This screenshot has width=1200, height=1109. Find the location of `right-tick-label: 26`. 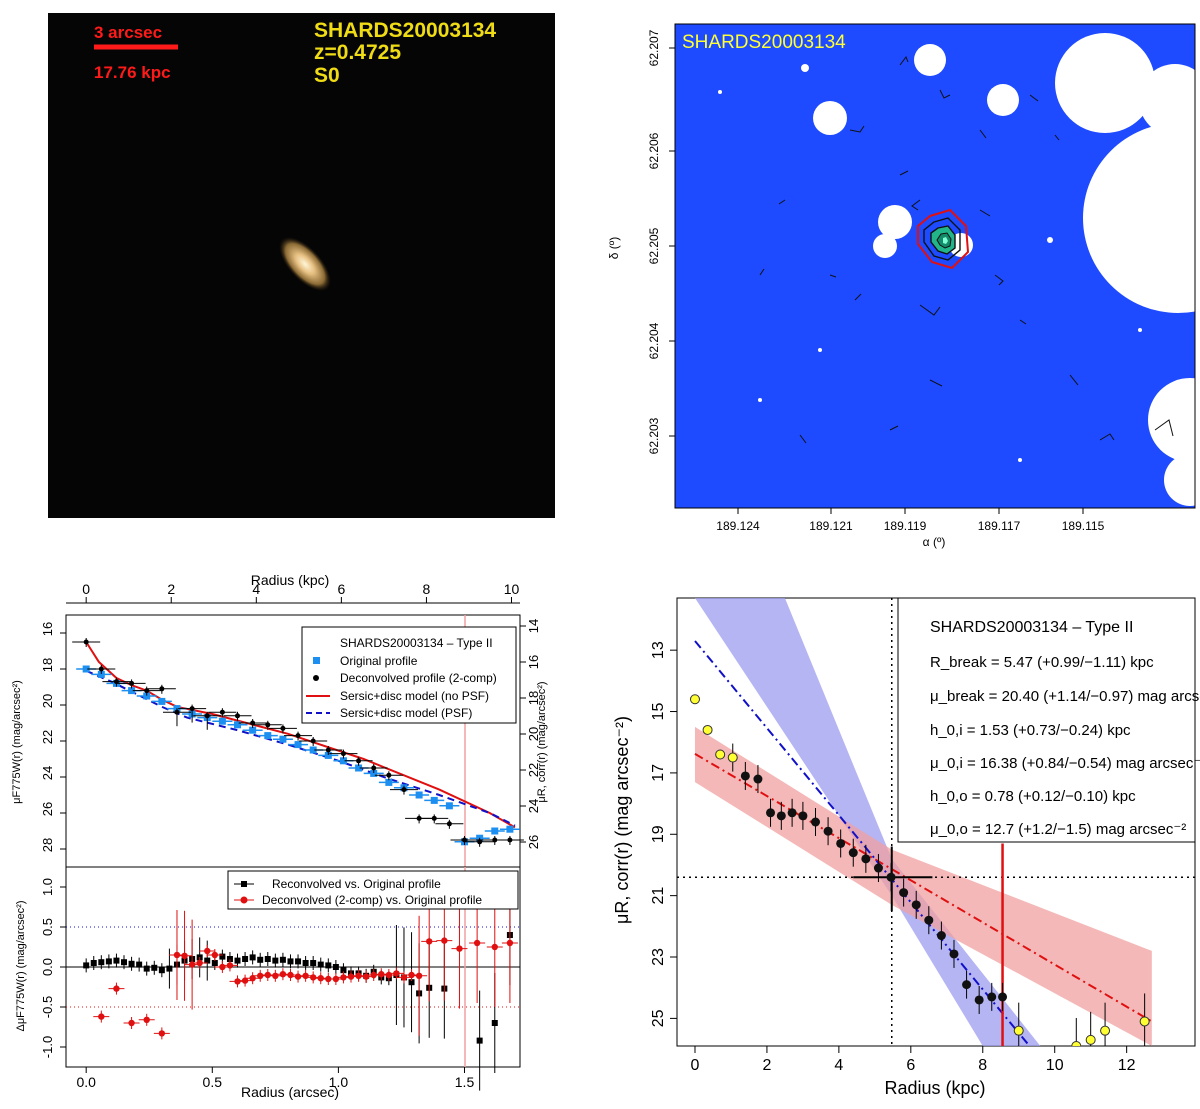

right-tick-label: 26 is located at coordinates (533, 842).